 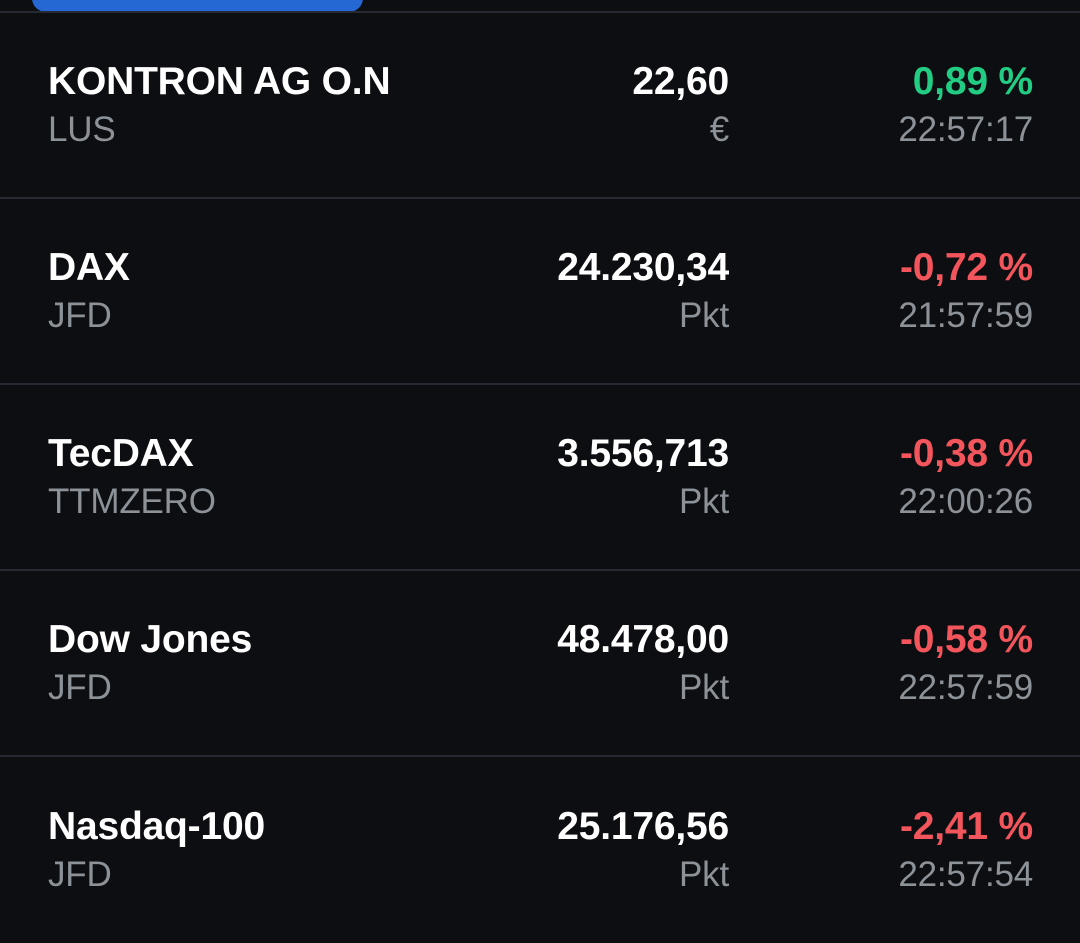 I want to click on instrument-name: TecDAX, so click(x=121, y=453).